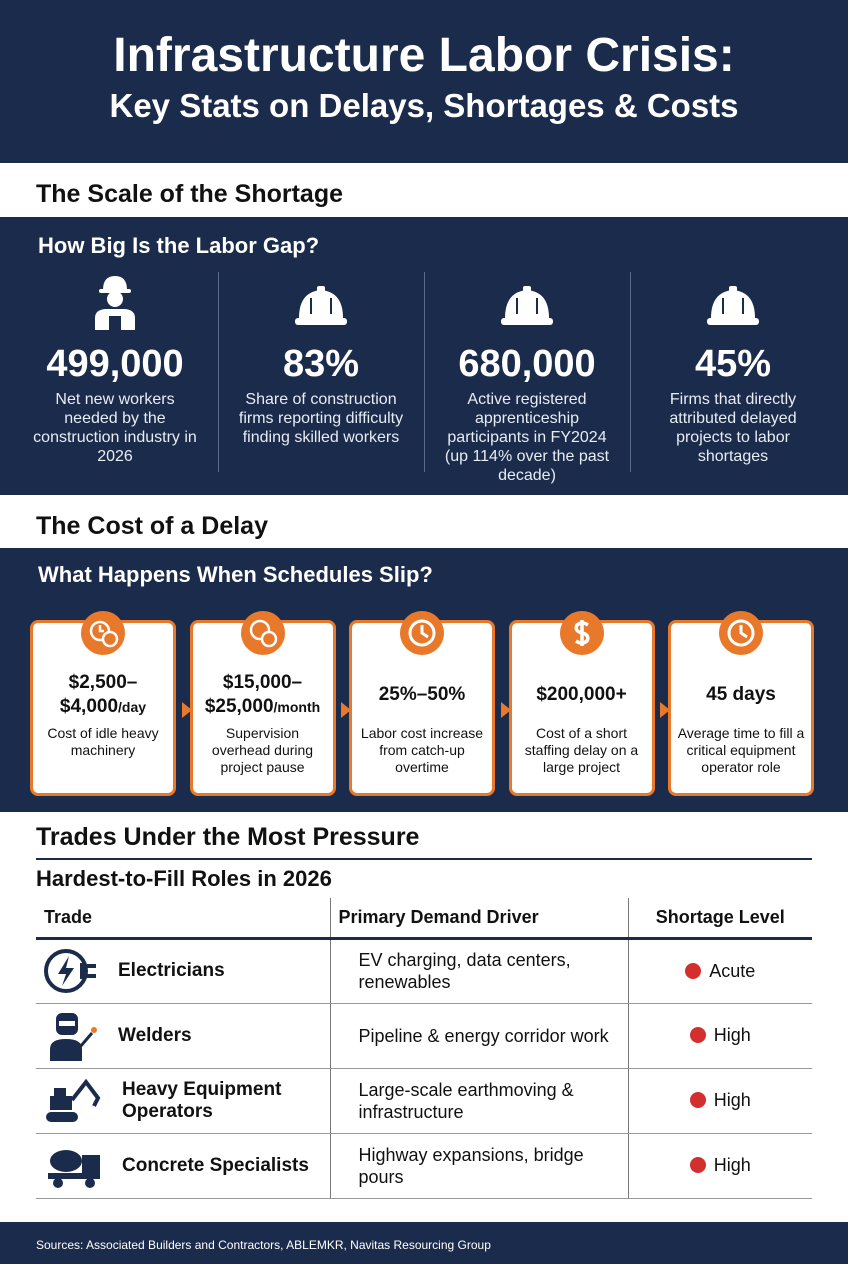 The width and height of the screenshot is (848, 1264). What do you see at coordinates (190, 194) in the screenshot?
I see `section-heading: The Scale of the Shortage` at bounding box center [190, 194].